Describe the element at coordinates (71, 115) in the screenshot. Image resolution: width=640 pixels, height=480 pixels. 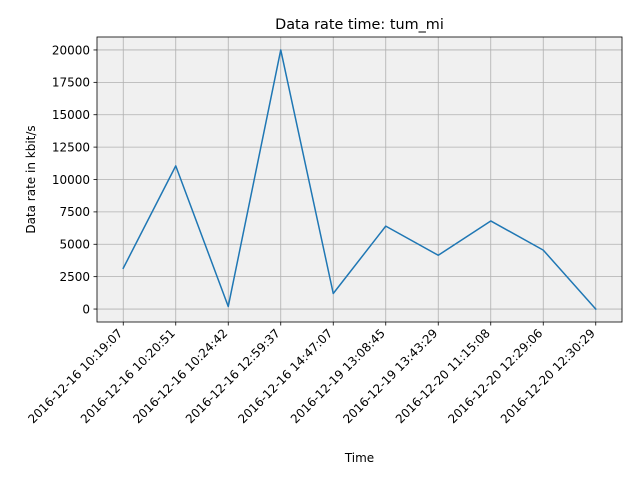
I see `y-tick-label: 15000` at that location.